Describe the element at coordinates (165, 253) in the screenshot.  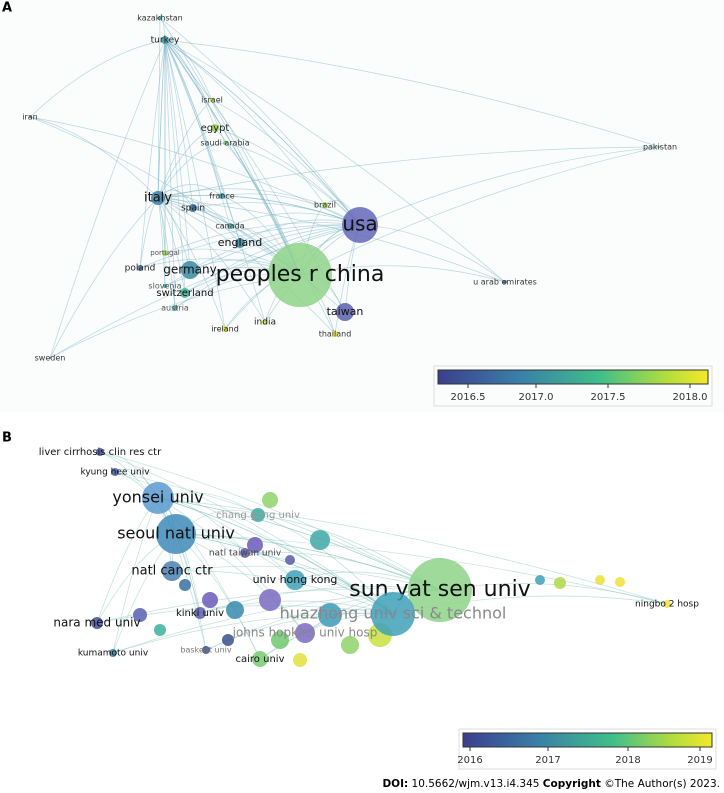
I see `node-label: portugal` at that location.